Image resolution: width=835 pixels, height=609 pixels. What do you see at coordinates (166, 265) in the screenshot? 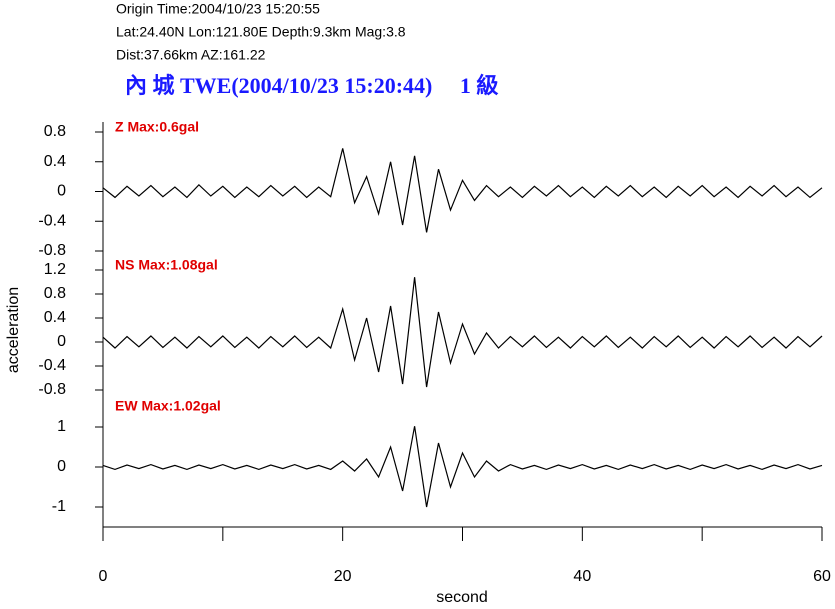
I see `panel-label: NS Max:1.08gal` at bounding box center [166, 265].